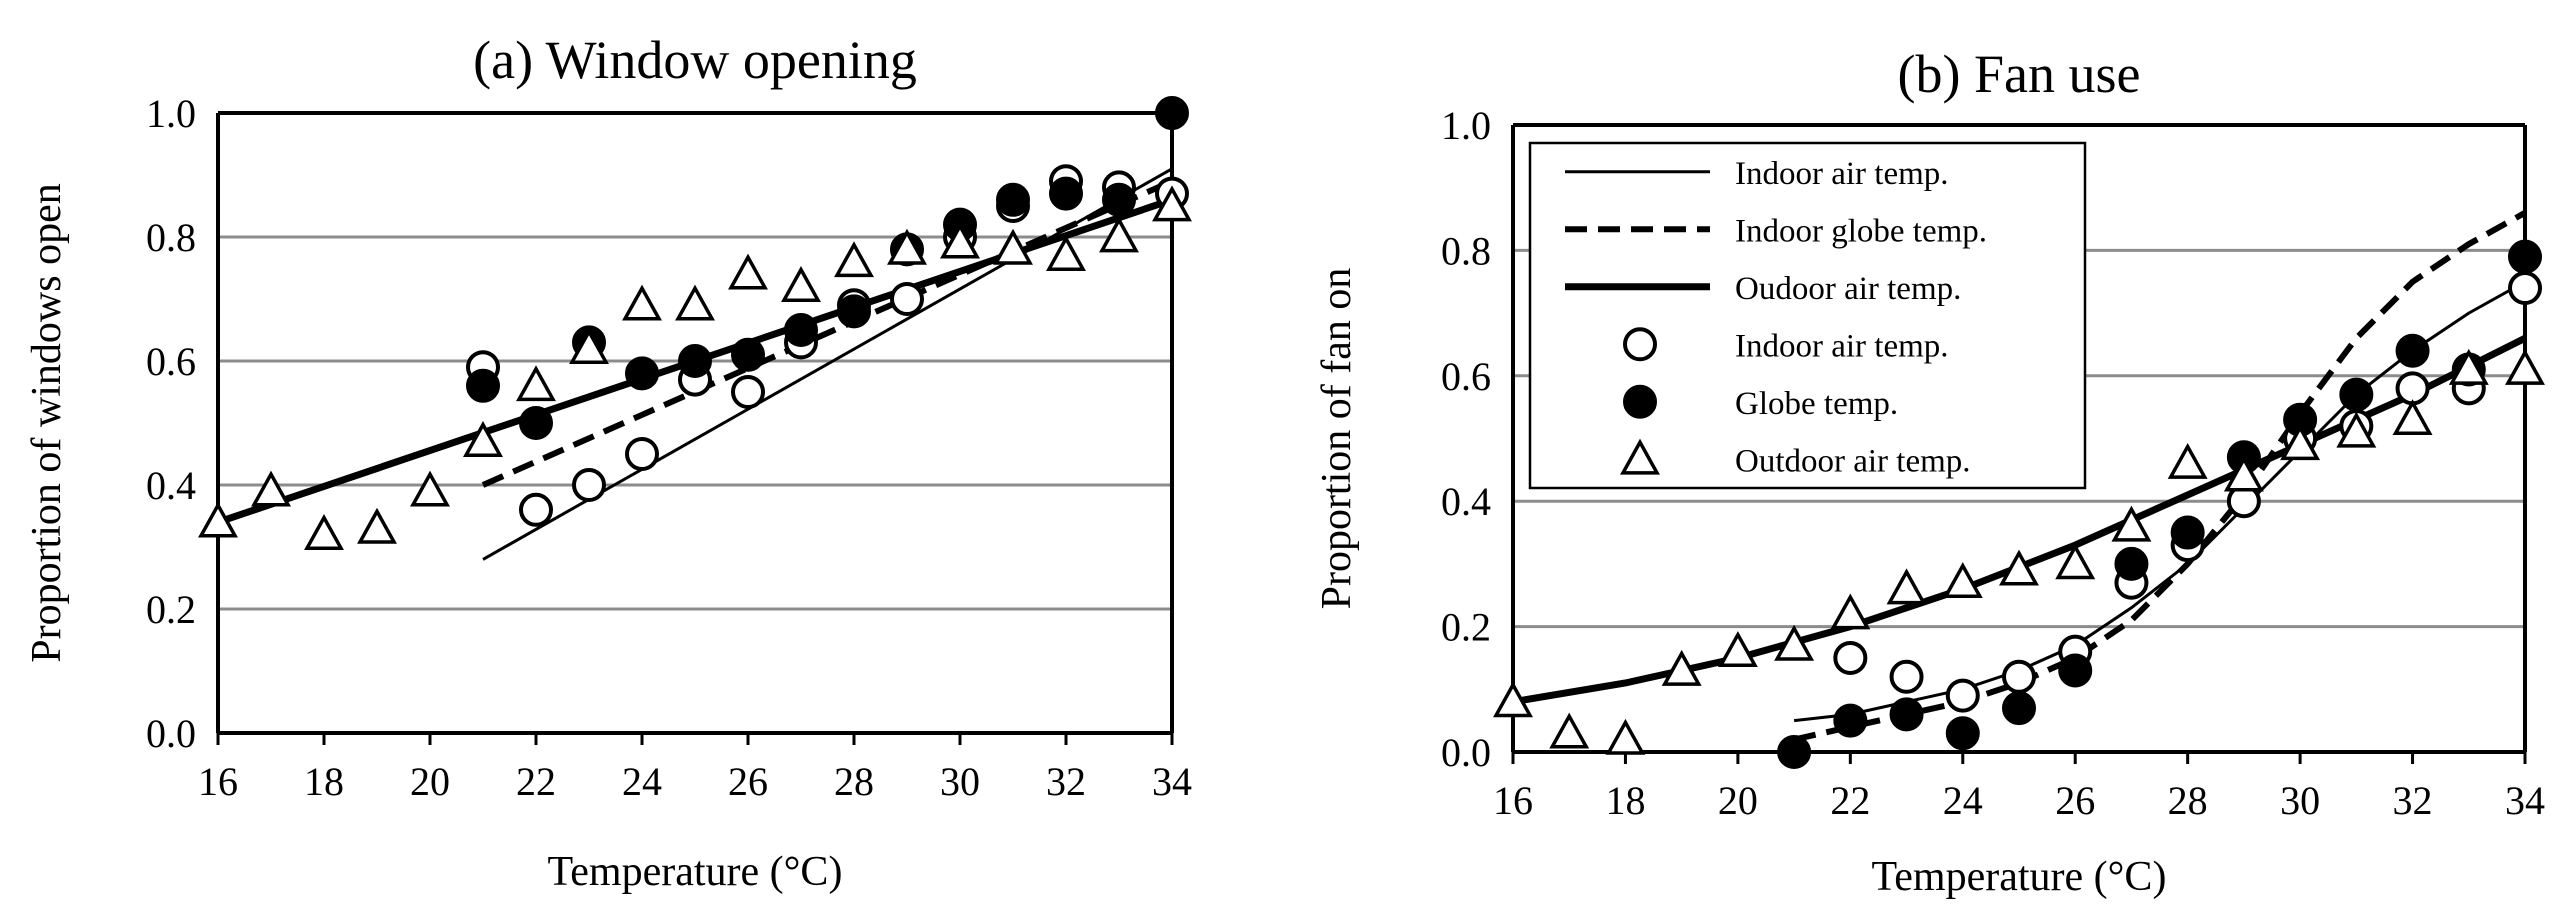 Image resolution: width=2570 pixels, height=916 pixels. What do you see at coordinates (2019, 877) in the screenshot?
I see `b-x-axis-label: Temperature (°C)` at bounding box center [2019, 877].